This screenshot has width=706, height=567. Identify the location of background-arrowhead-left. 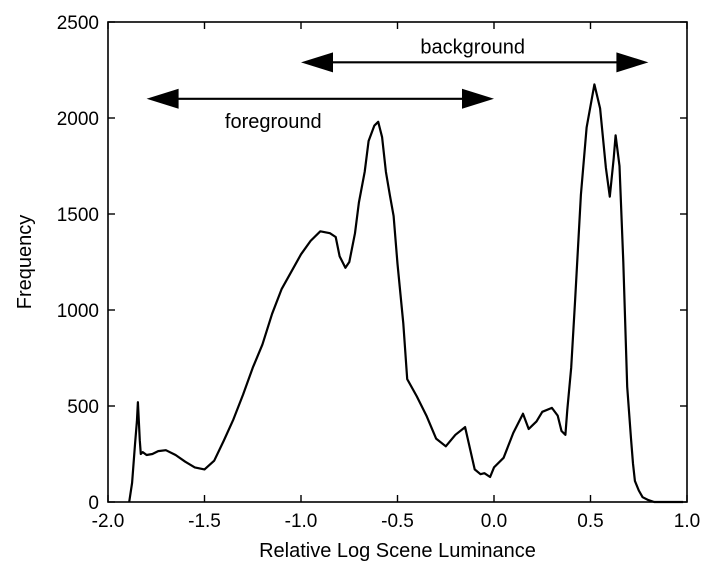
(317, 62).